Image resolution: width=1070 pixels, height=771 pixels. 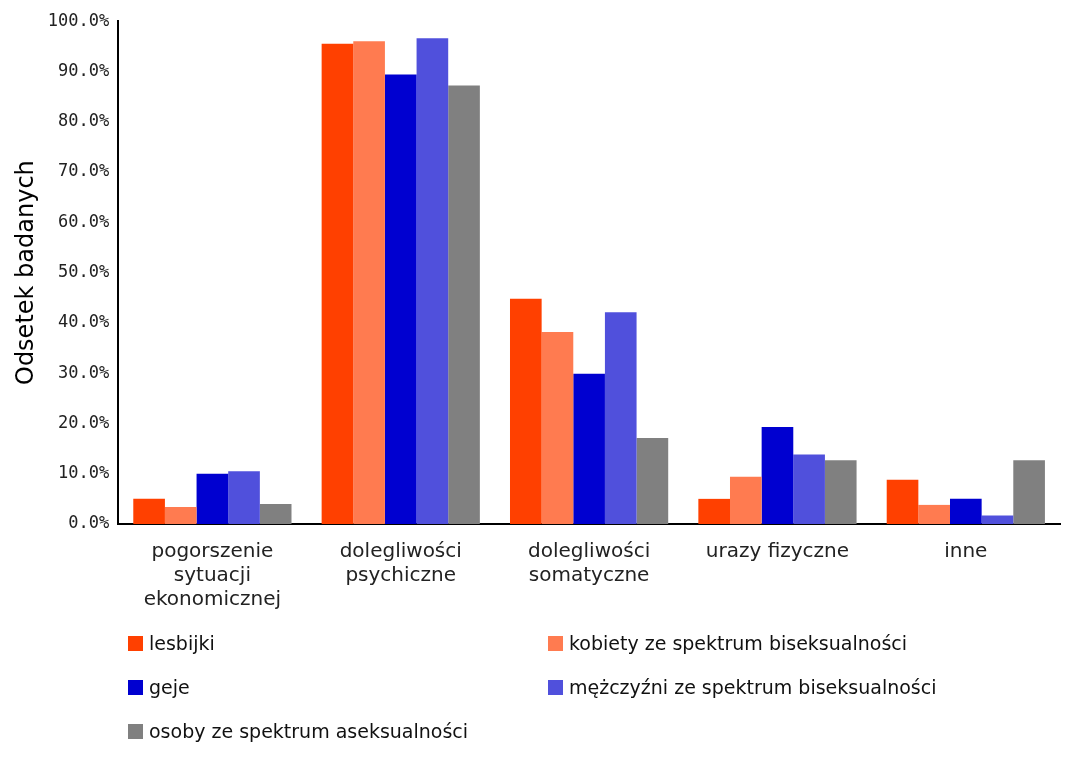 What do you see at coordinates (212, 574) in the screenshot?
I see `x-tick-label: pogorszenie sytuacji ekonomicznej` at bounding box center [212, 574].